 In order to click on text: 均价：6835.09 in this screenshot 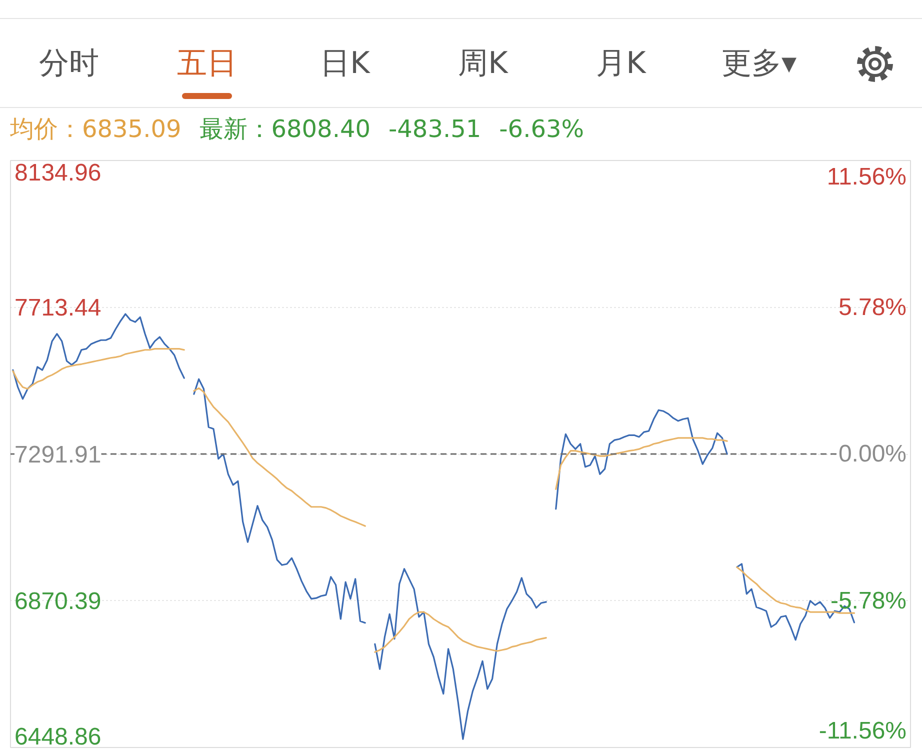, I will do `click(96, 129)`.